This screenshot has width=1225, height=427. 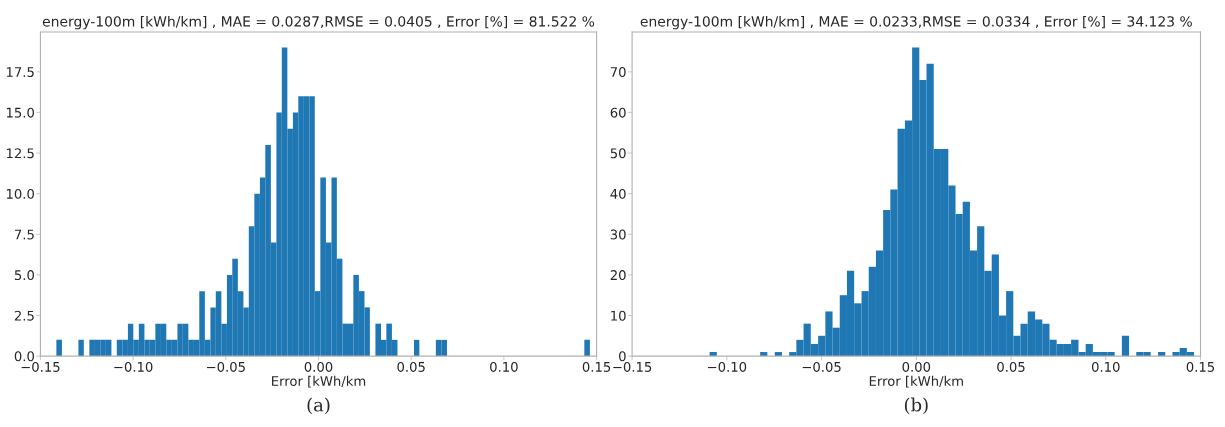 What do you see at coordinates (618, 234) in the screenshot?
I see `y-tick-label: 30` at bounding box center [618, 234].